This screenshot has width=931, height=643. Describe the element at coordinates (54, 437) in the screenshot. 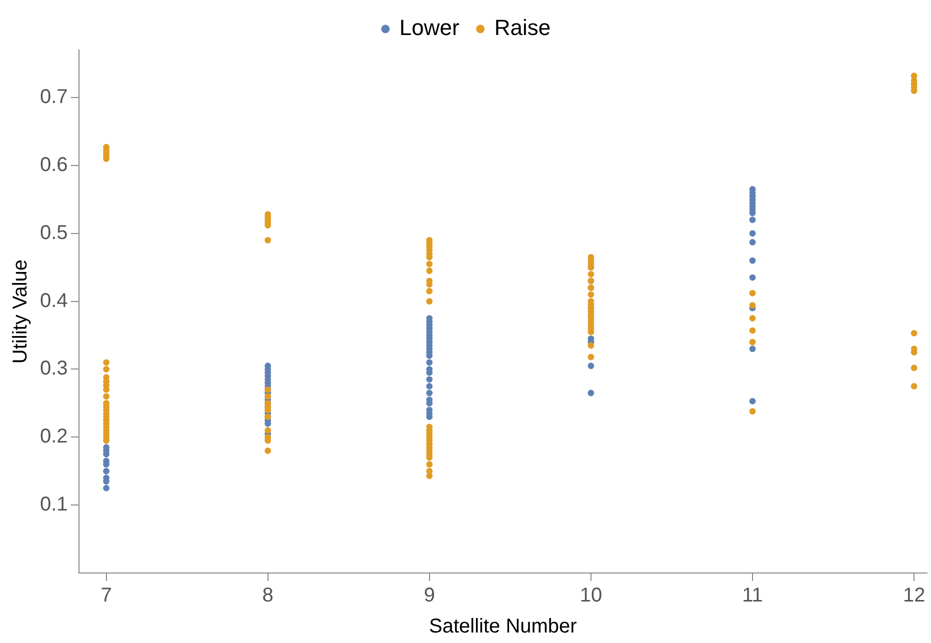

I see `y-tick-label: 0.2` at that location.